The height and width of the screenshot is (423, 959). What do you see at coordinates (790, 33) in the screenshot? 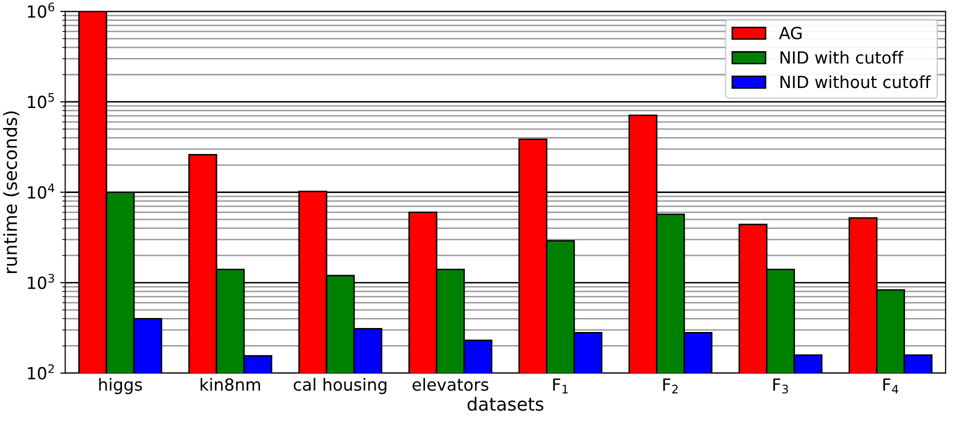
I see `legend-label: AG` at bounding box center [790, 33].